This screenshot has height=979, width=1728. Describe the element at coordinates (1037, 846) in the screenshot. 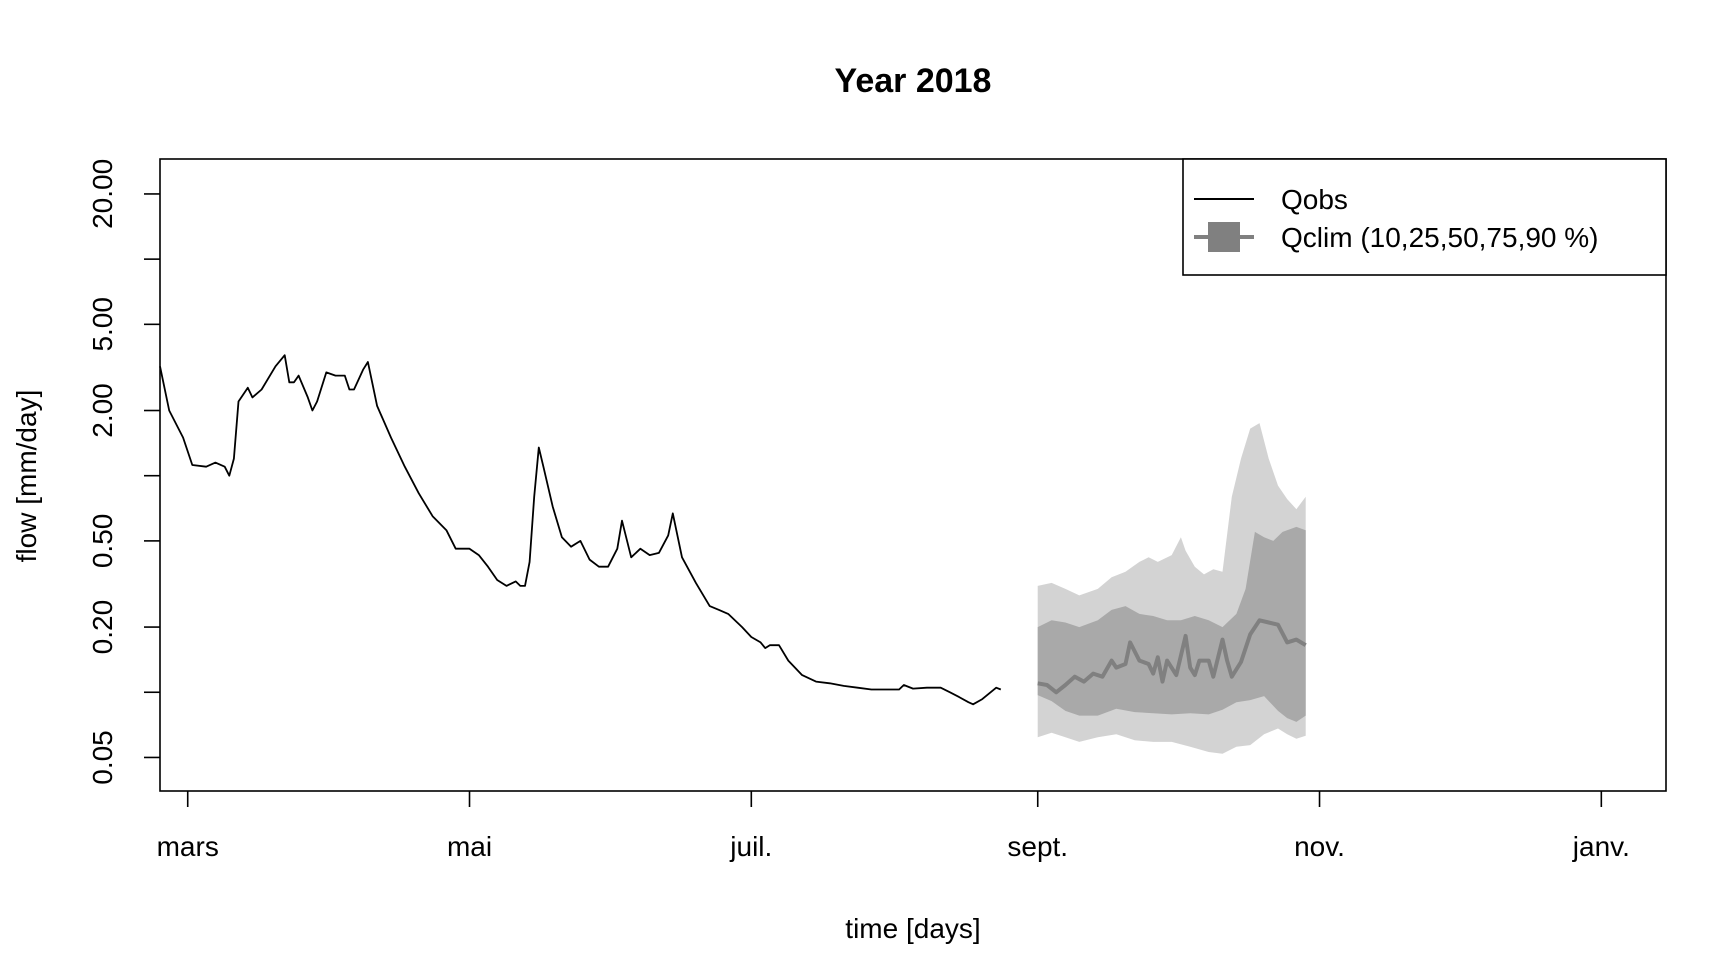

I see `x-tick-label: sept.` at that location.